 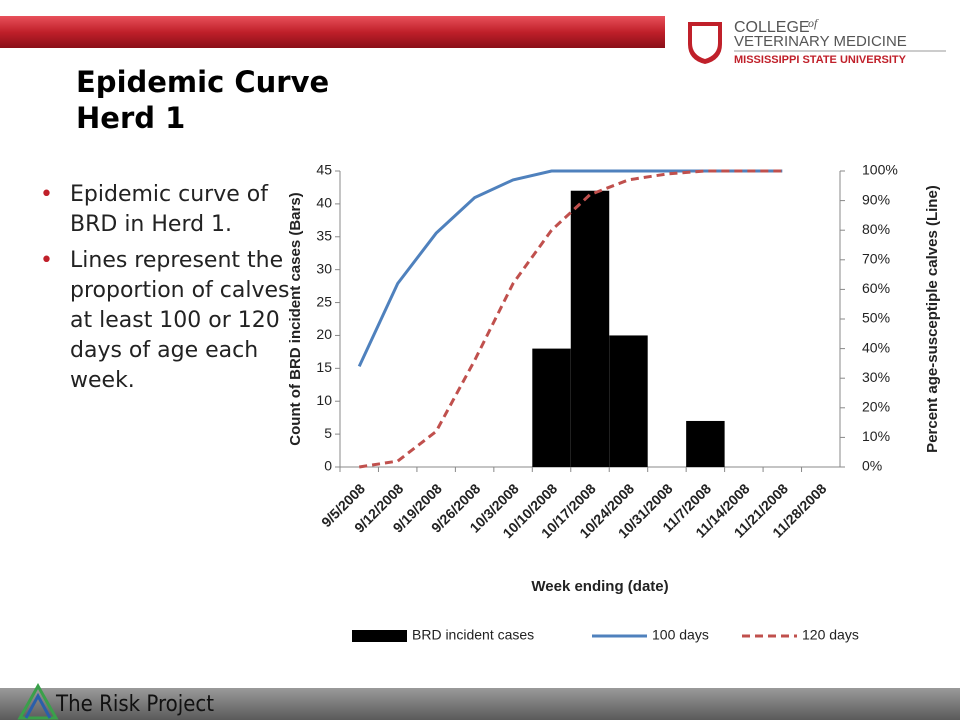 I want to click on y2-tick-label: 50%, so click(x=876, y=318).